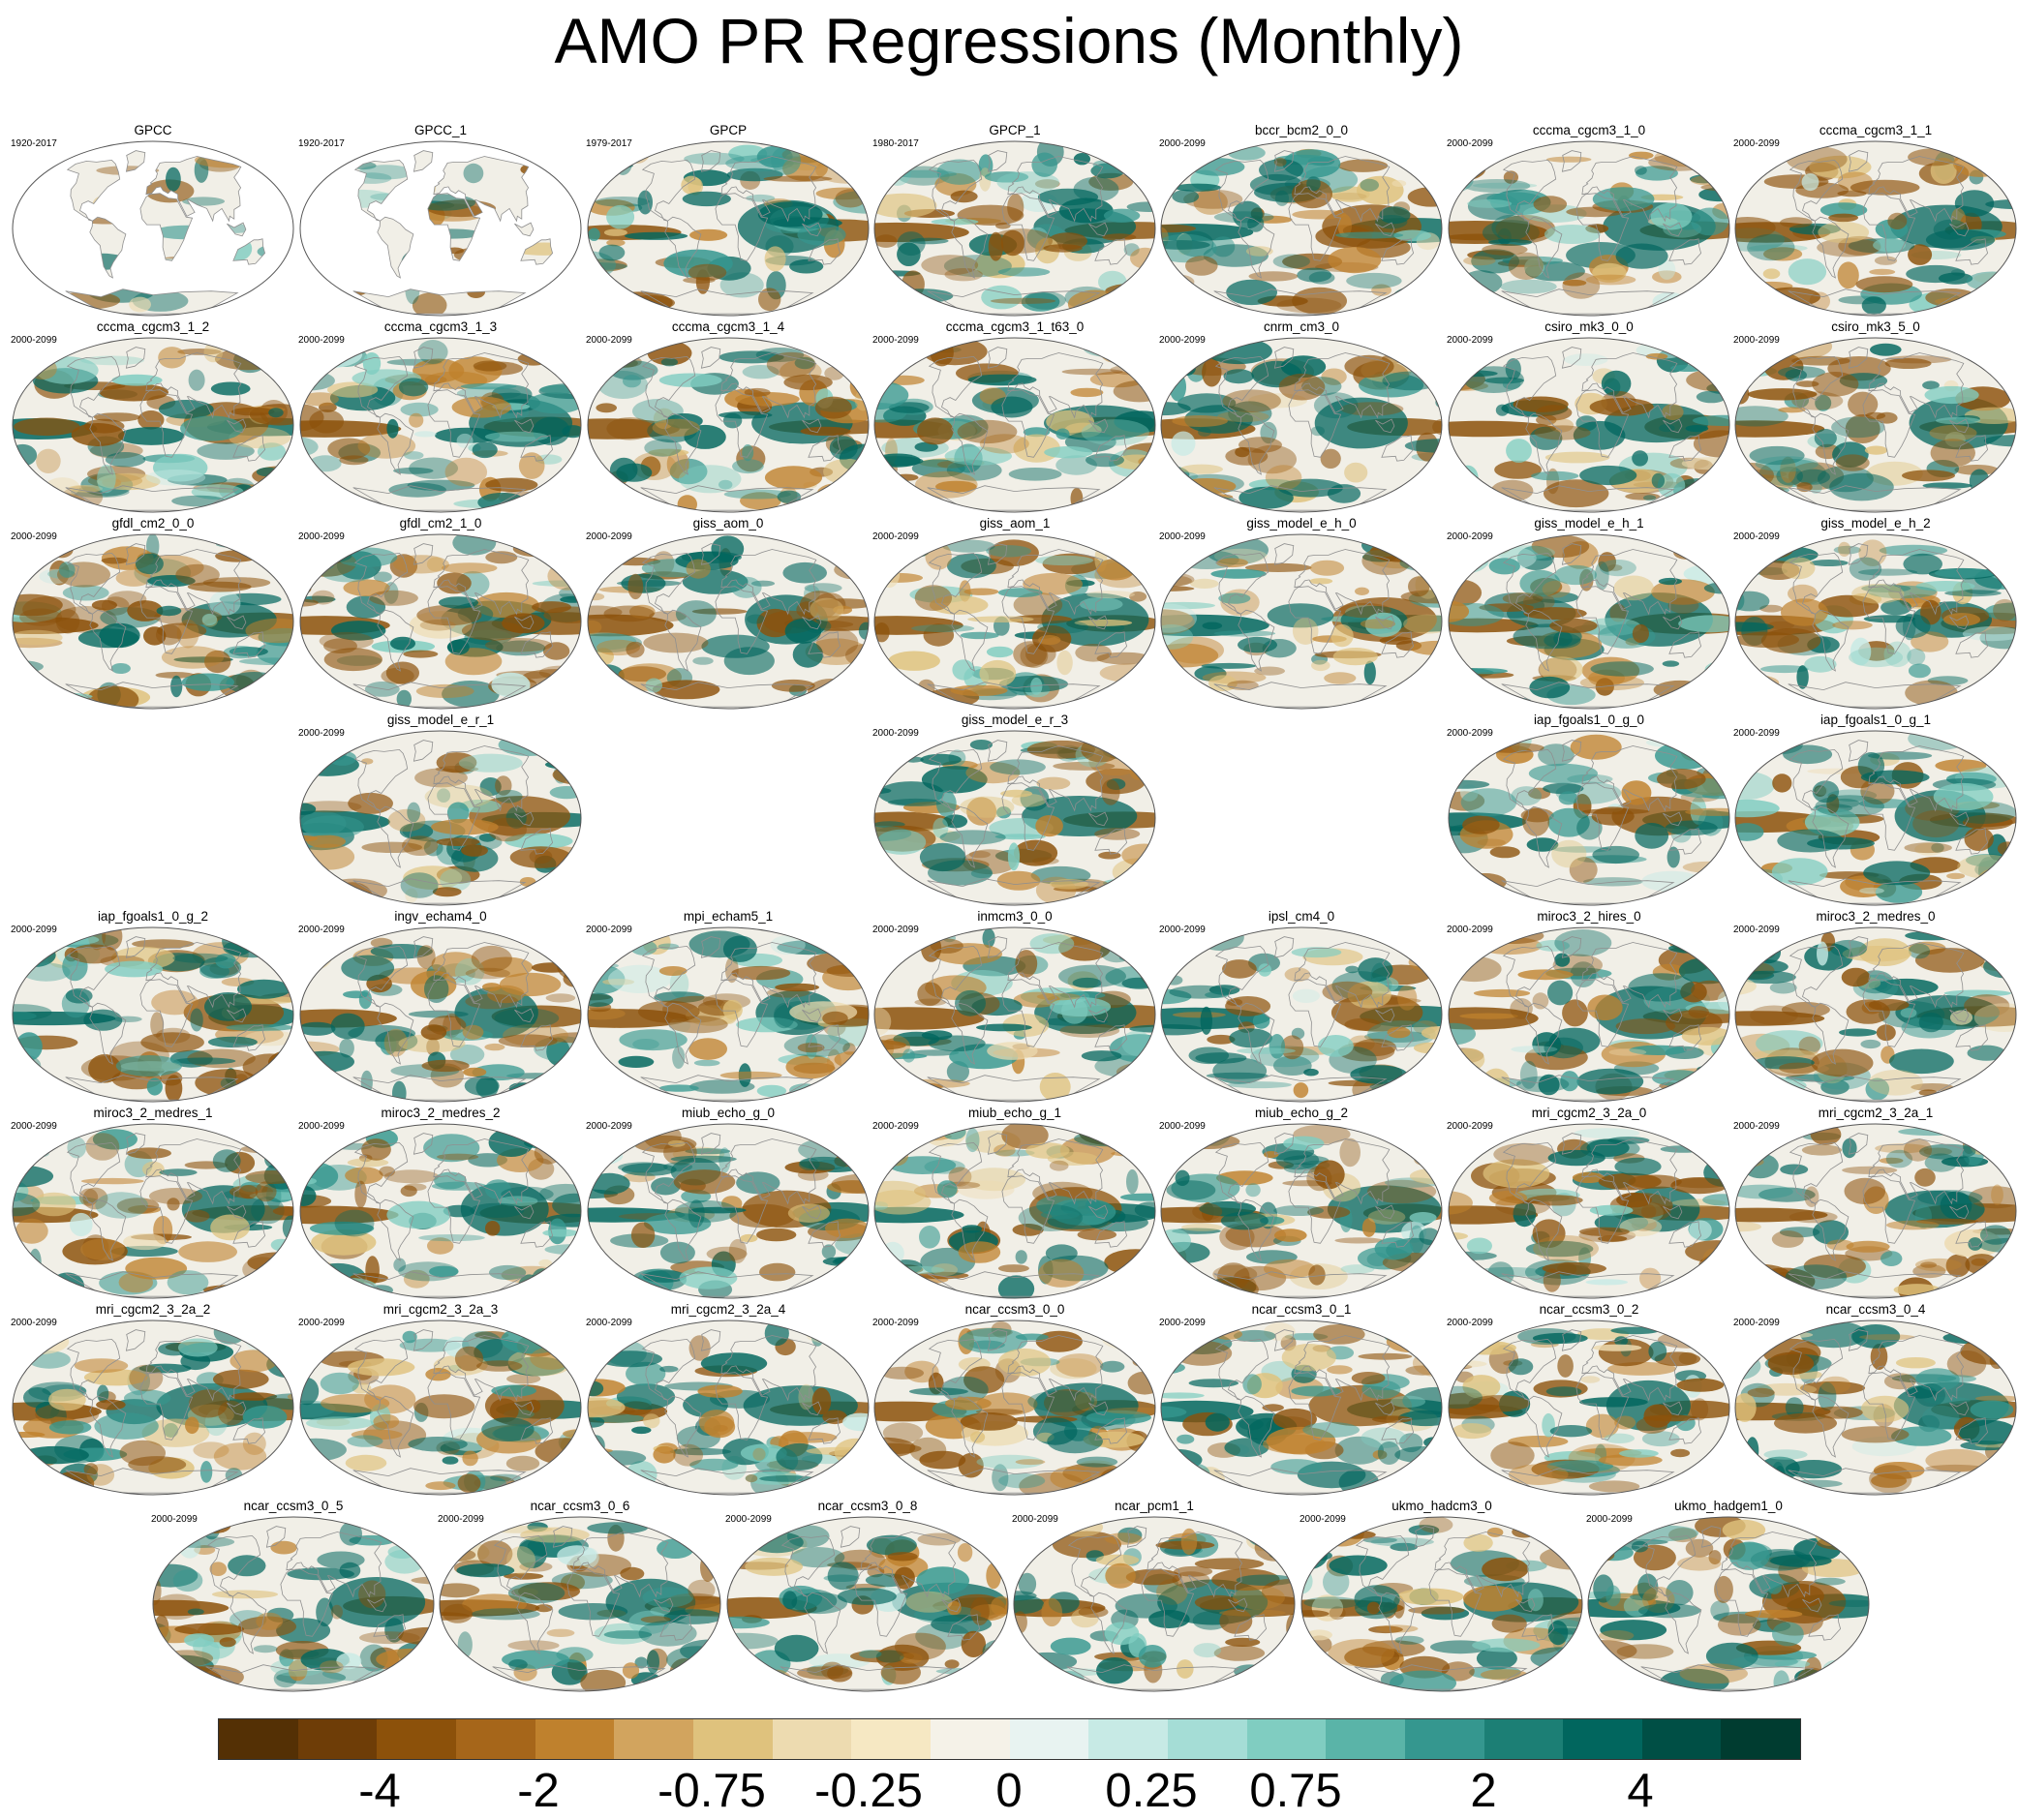 This screenshot has height=1820, width=2018. What do you see at coordinates (1154, 1507) in the screenshot?
I see `panel-title: ncar_pcm1_1` at bounding box center [1154, 1507].